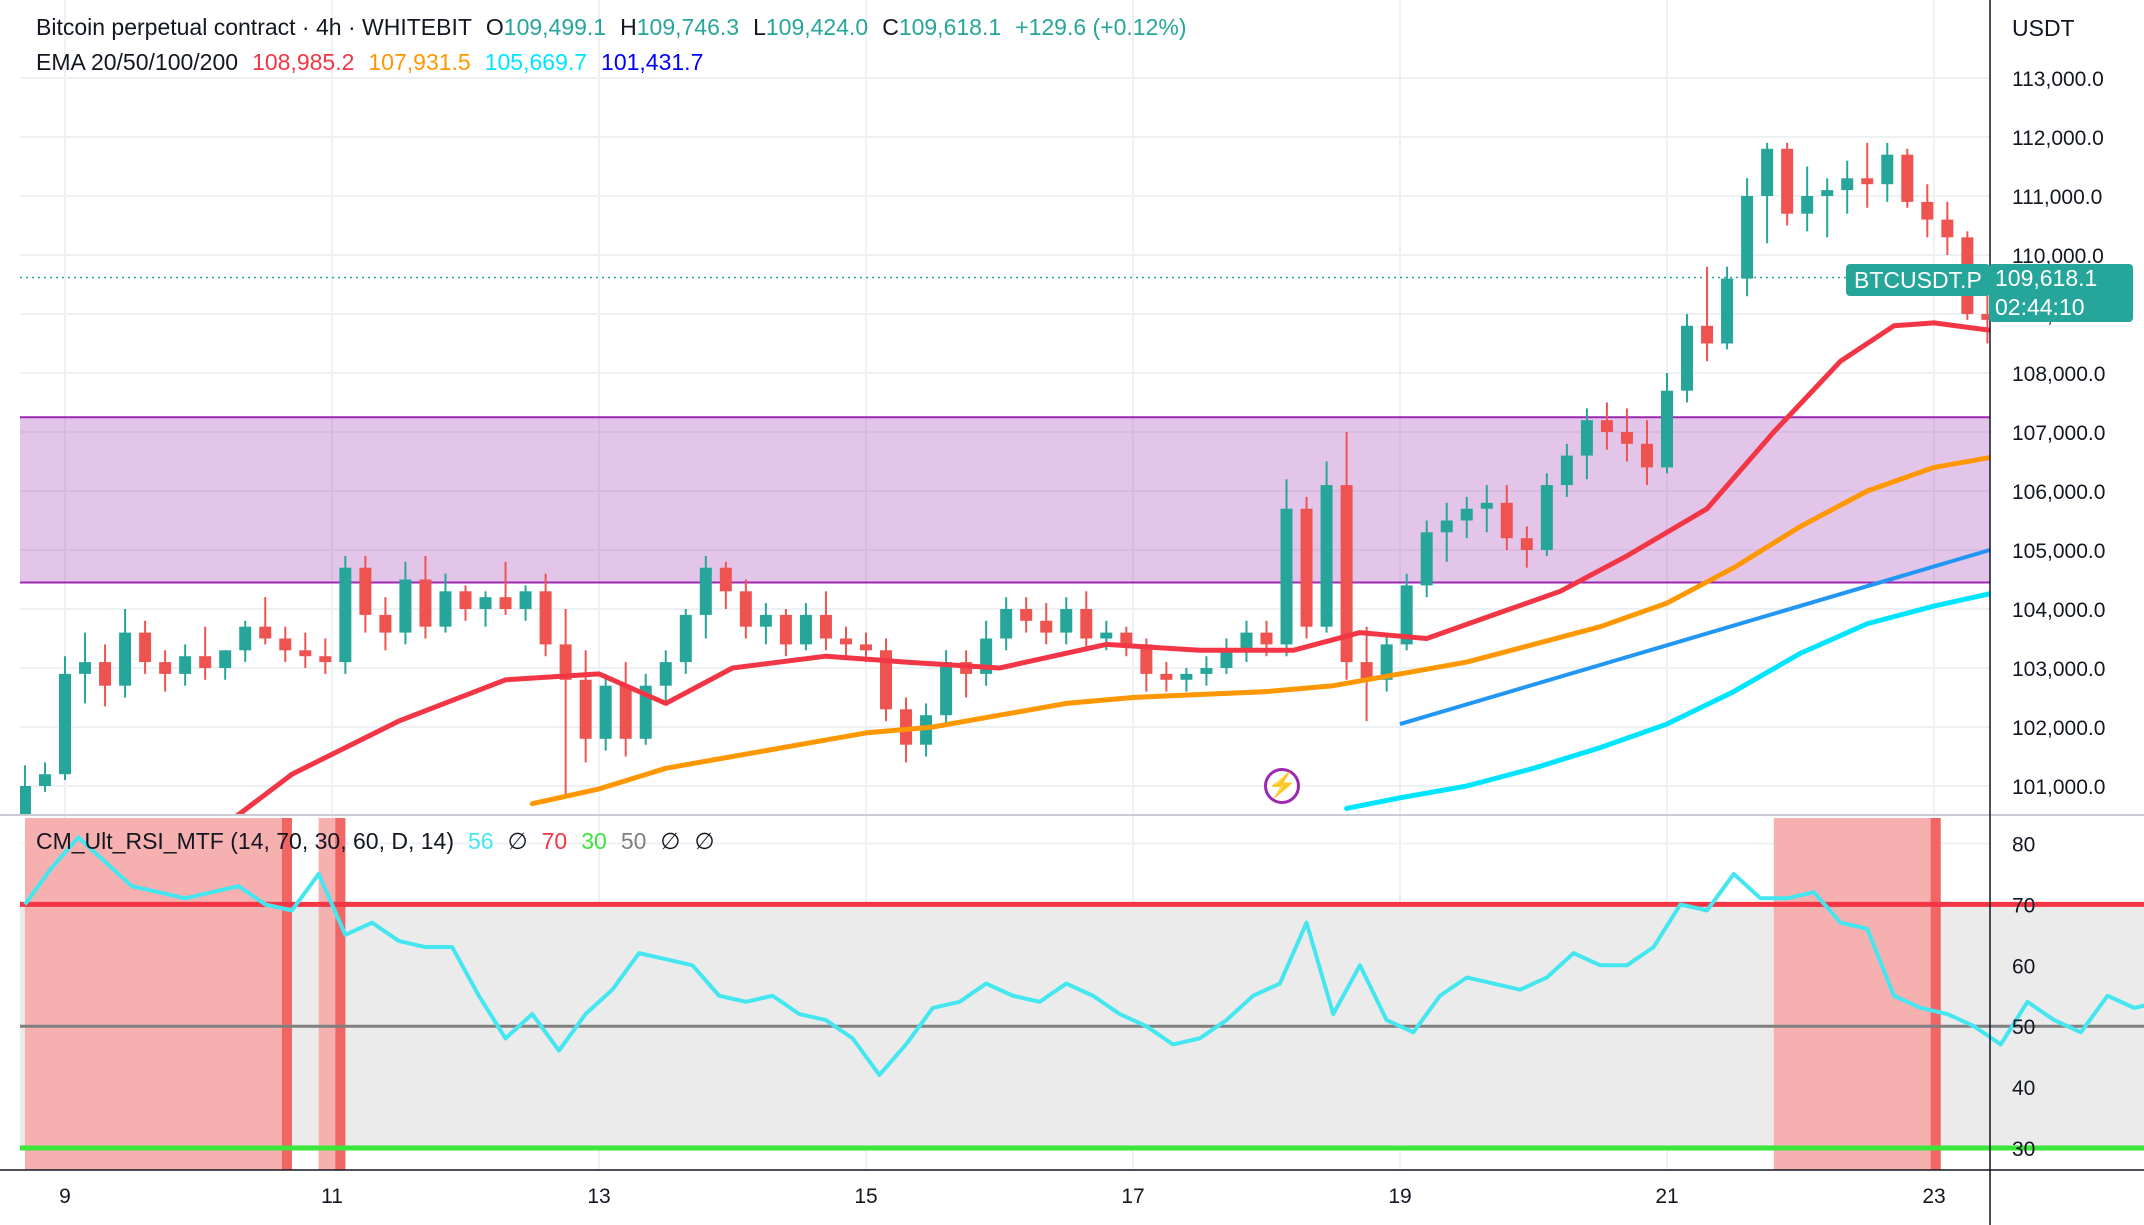 The width and height of the screenshot is (2144, 1225). What do you see at coordinates (704, 841) in the screenshot?
I see `rsi-sym3: ∅` at bounding box center [704, 841].